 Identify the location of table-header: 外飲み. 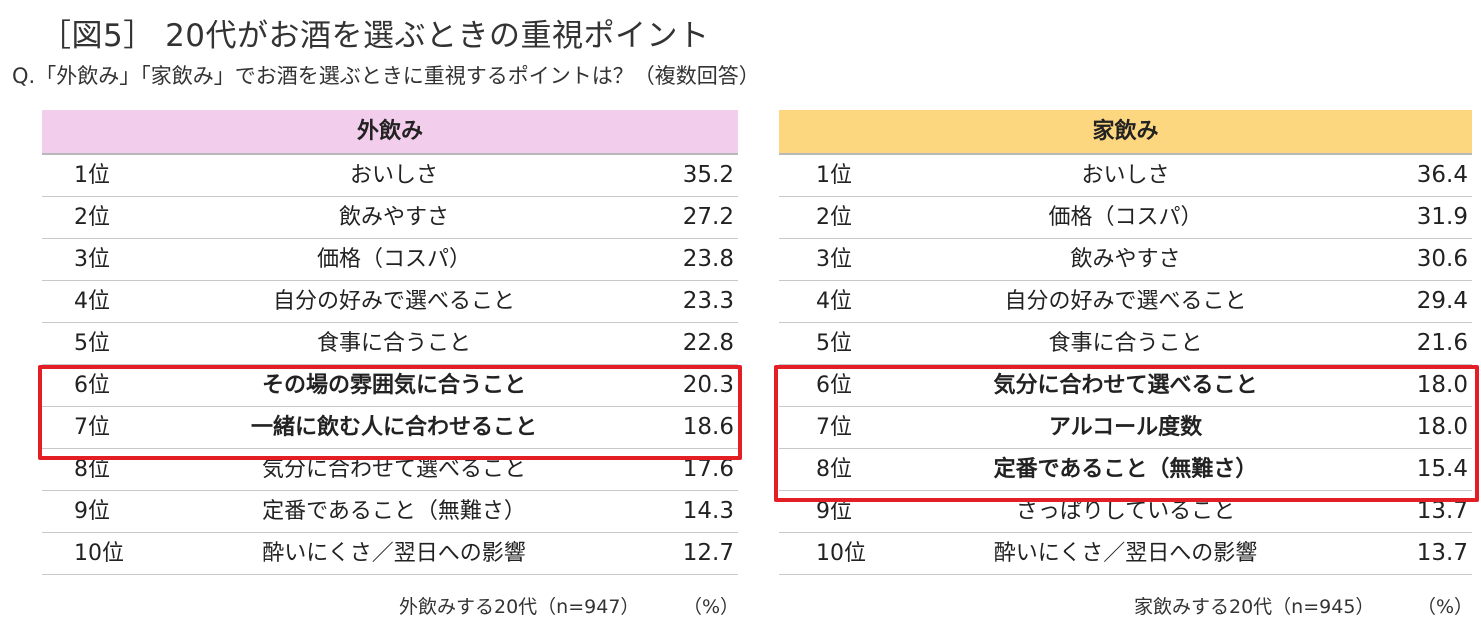
(390, 132).